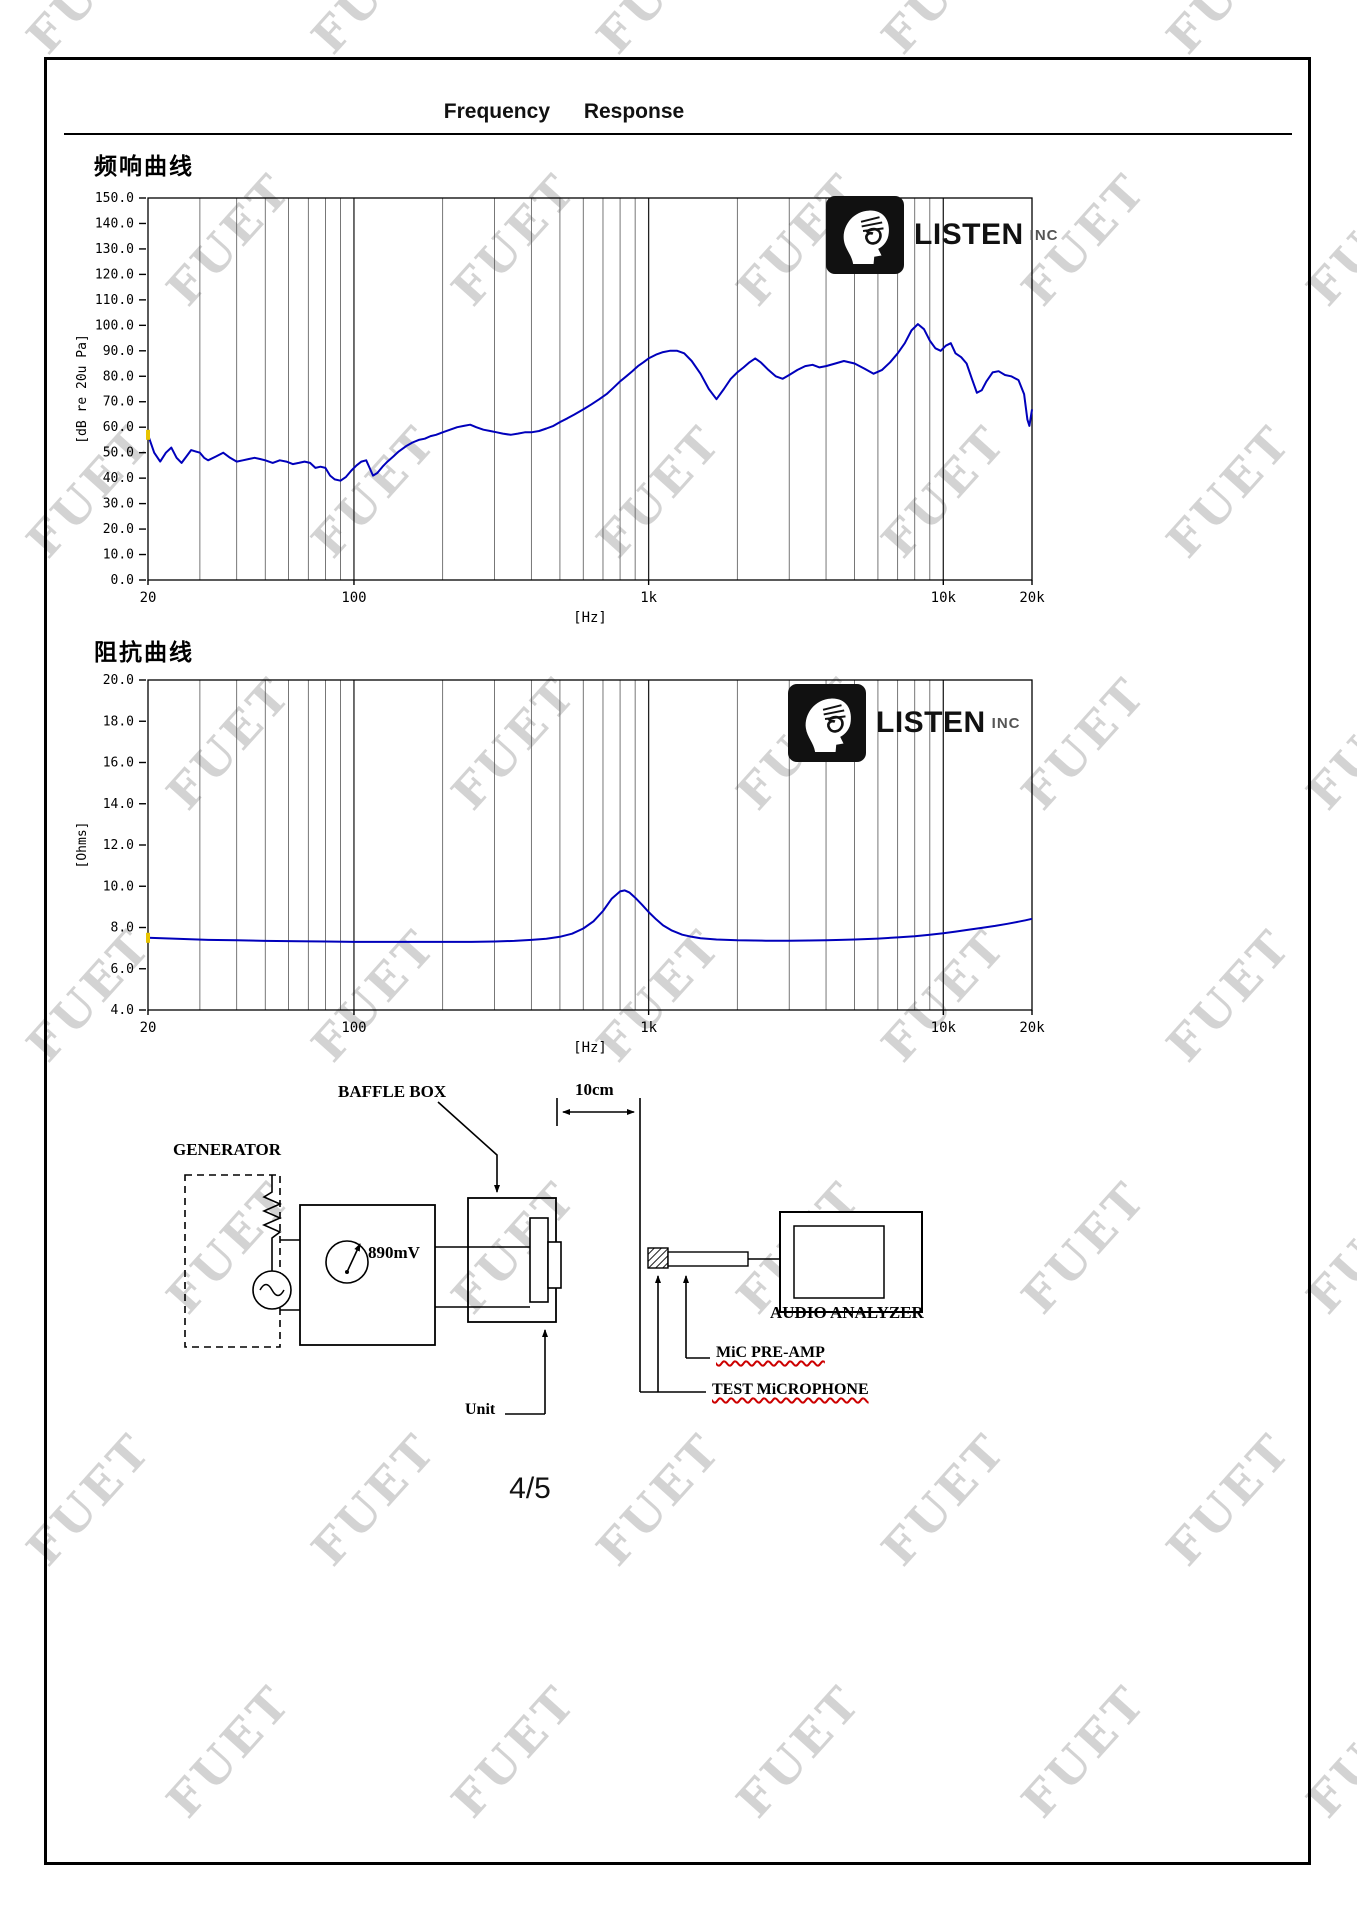 The image size is (1357, 1920). Describe the element at coordinates (530, 1488) in the screenshot. I see `page-number: 4/5` at that location.